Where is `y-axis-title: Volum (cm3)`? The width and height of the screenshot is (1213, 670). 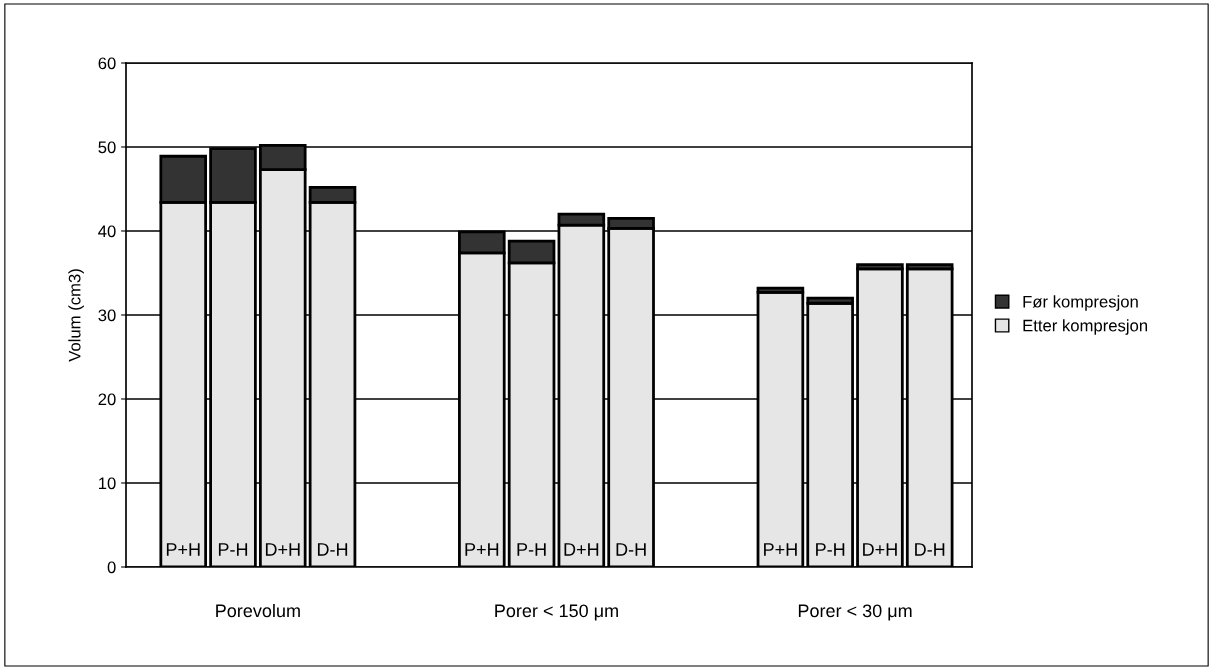
y-axis-title: Volum (cm3) is located at coordinates (76, 315).